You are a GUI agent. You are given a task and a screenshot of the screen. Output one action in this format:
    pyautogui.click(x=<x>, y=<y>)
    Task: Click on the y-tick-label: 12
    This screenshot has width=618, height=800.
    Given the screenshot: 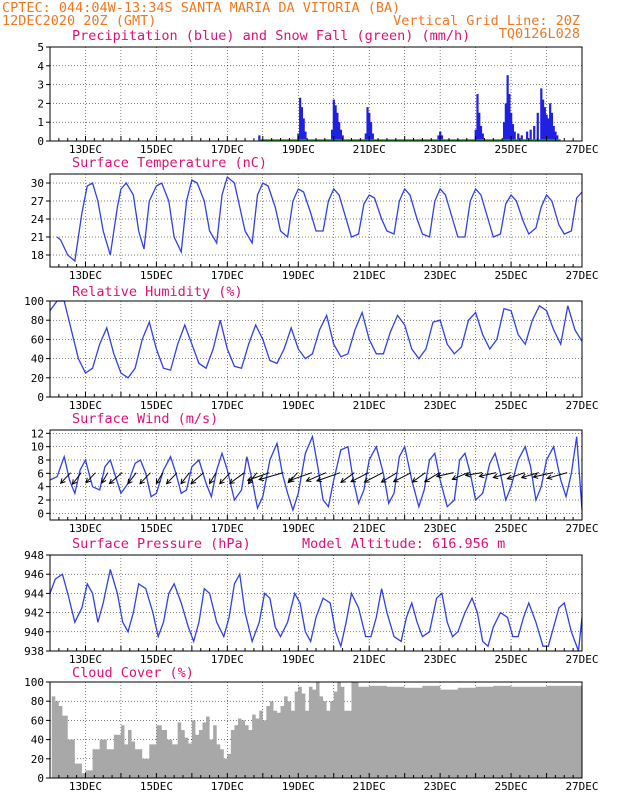 What is the action you would take?
    pyautogui.click(x=37, y=433)
    